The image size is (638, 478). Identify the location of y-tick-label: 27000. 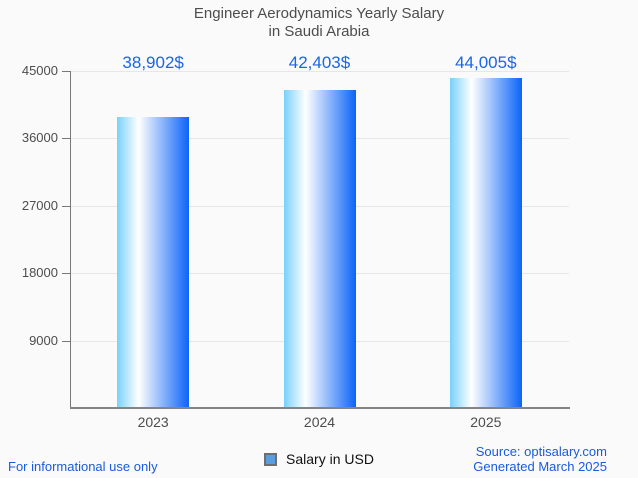
(39, 205).